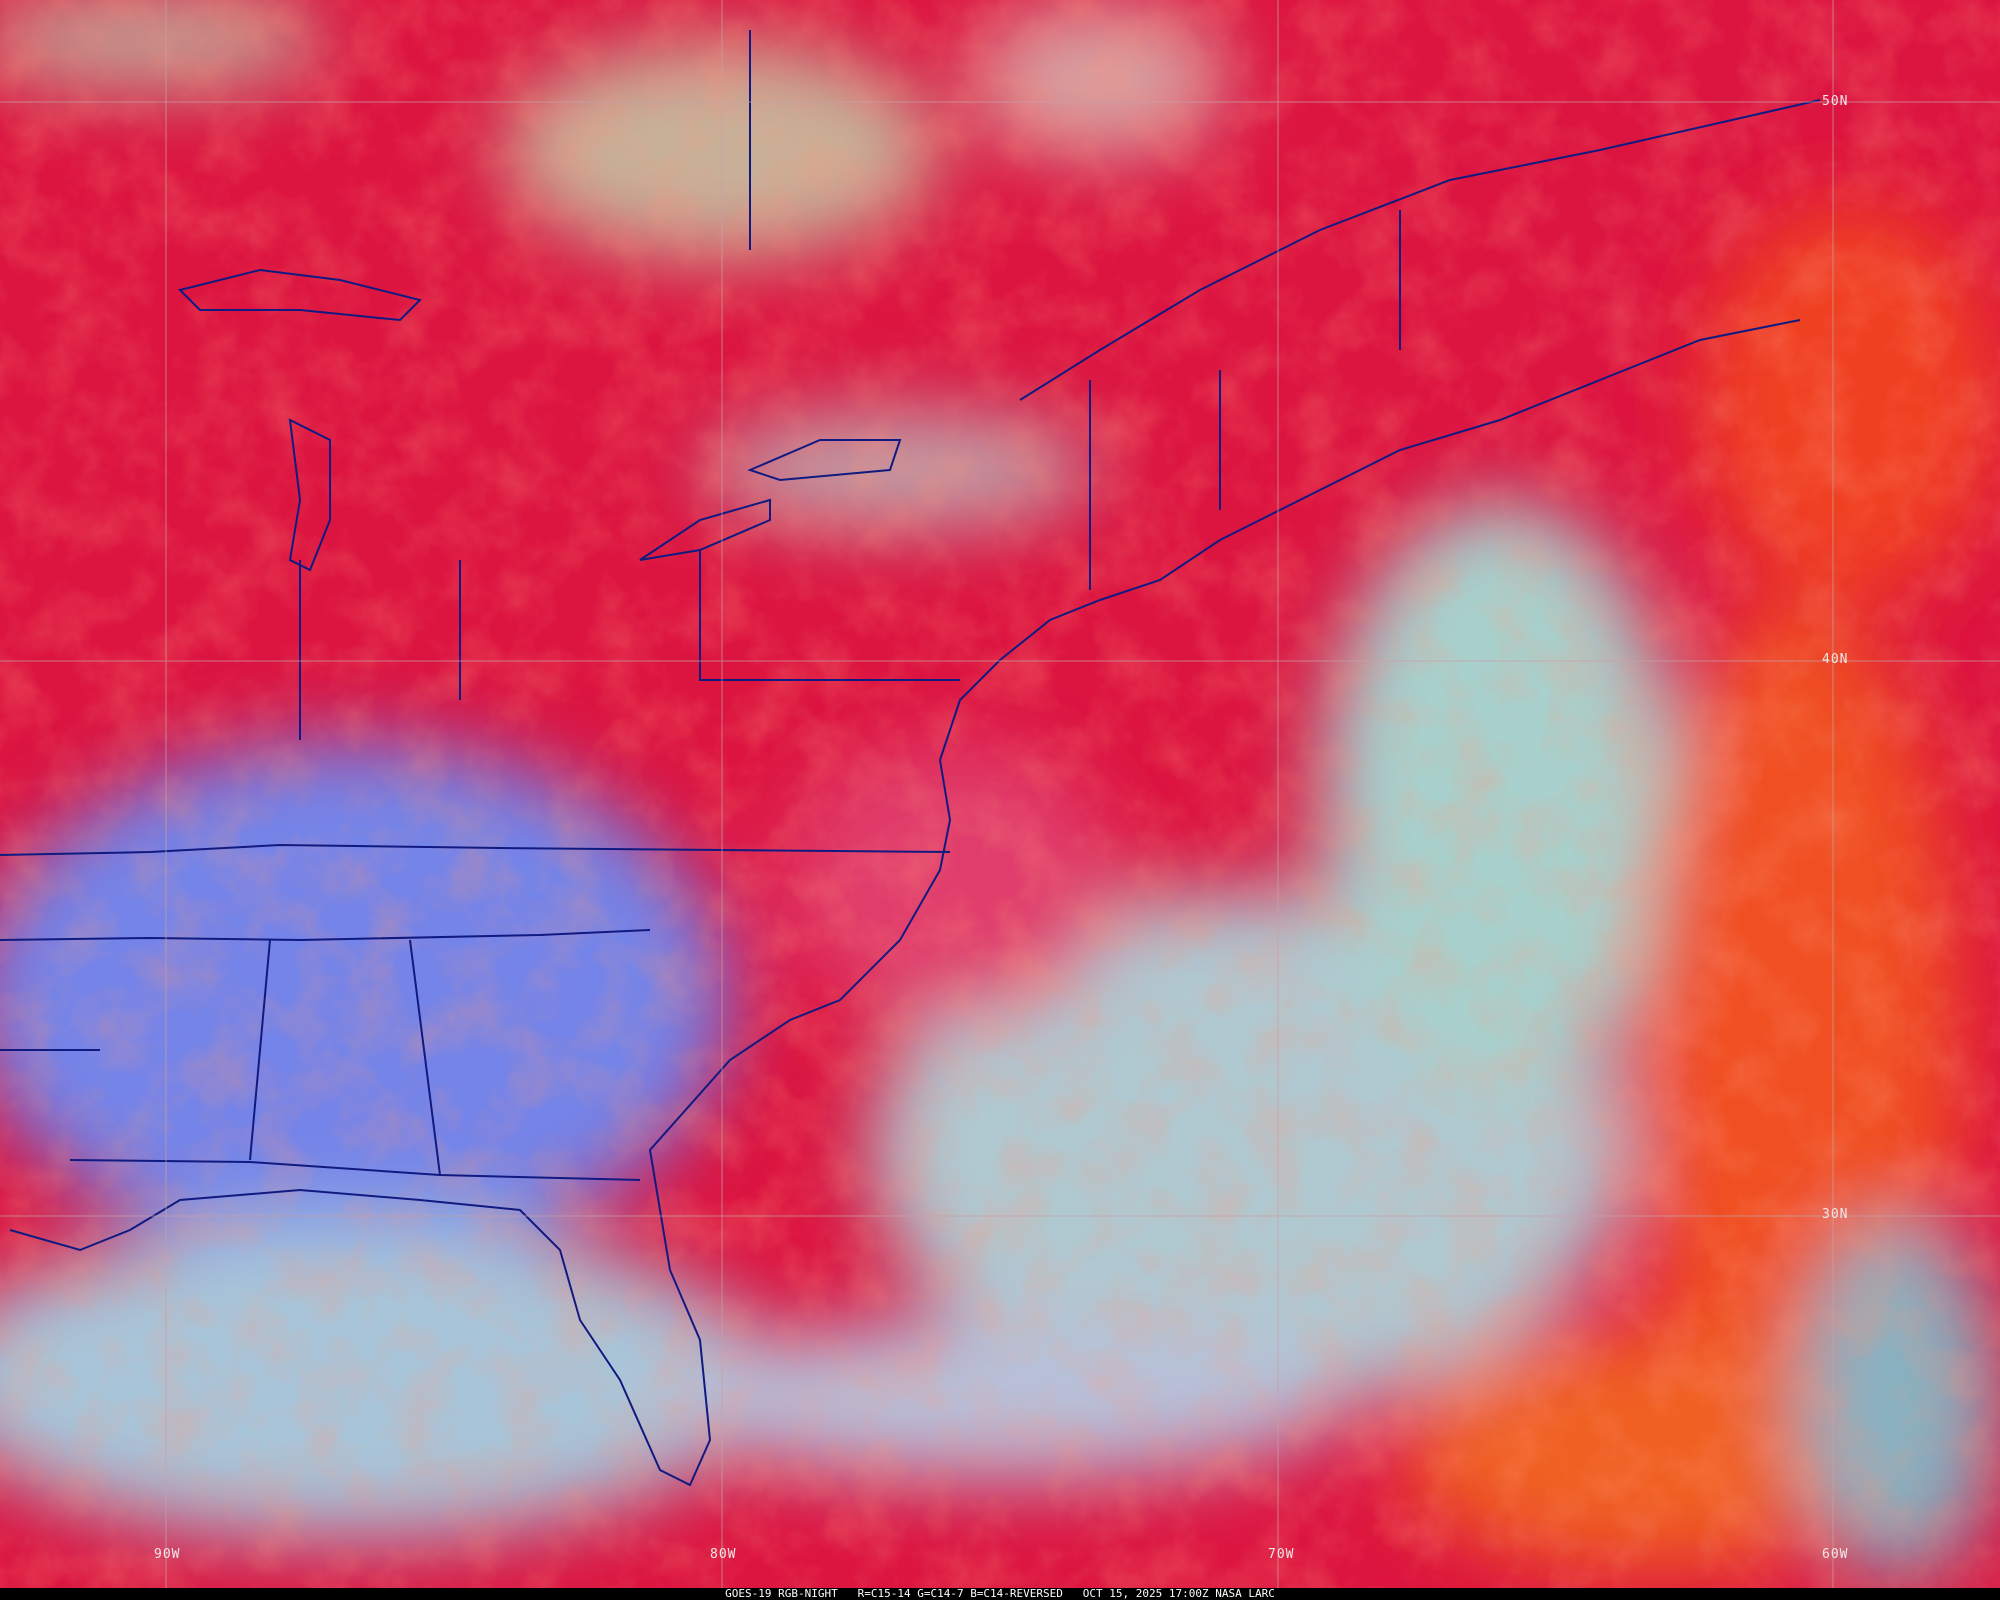 The height and width of the screenshot is (1600, 2000). I want to click on state-line-36n, so click(475, 849).